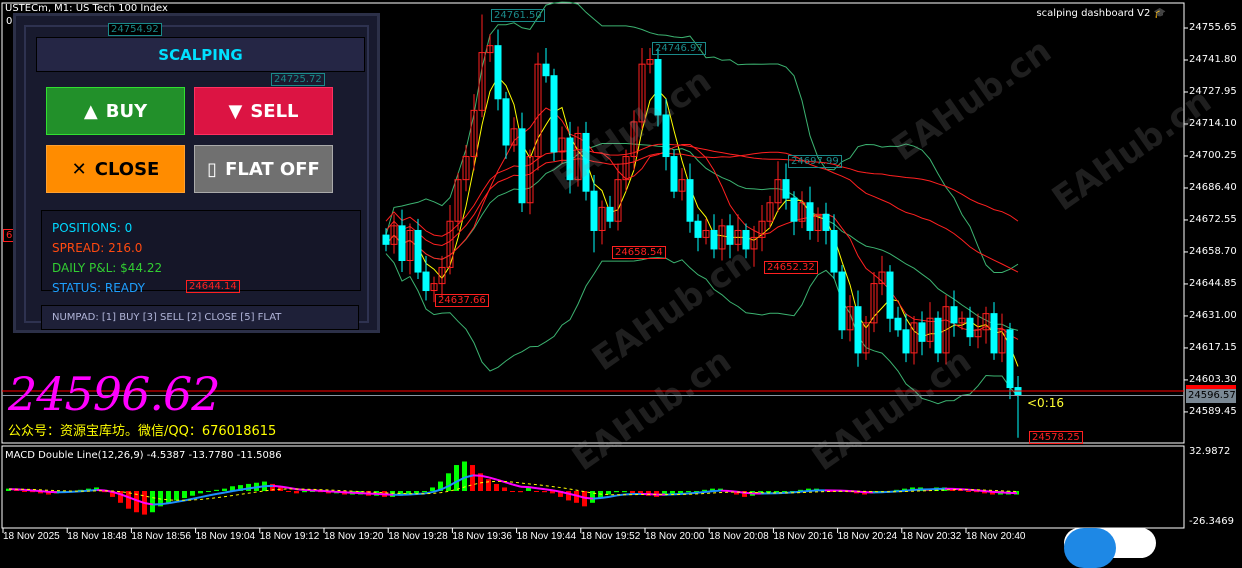  Describe the element at coordinates (212, 169) in the screenshot. I see `flat-box-icon: ▯` at that location.